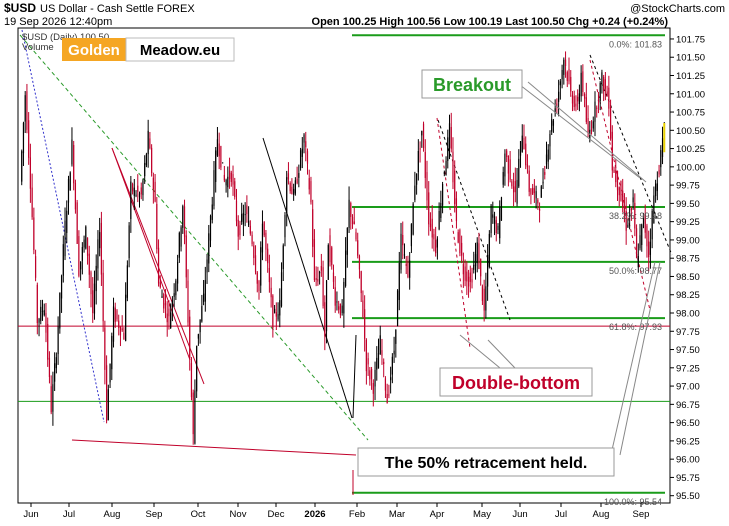  I want to click on logo-left-text: Golden, so click(94, 50).